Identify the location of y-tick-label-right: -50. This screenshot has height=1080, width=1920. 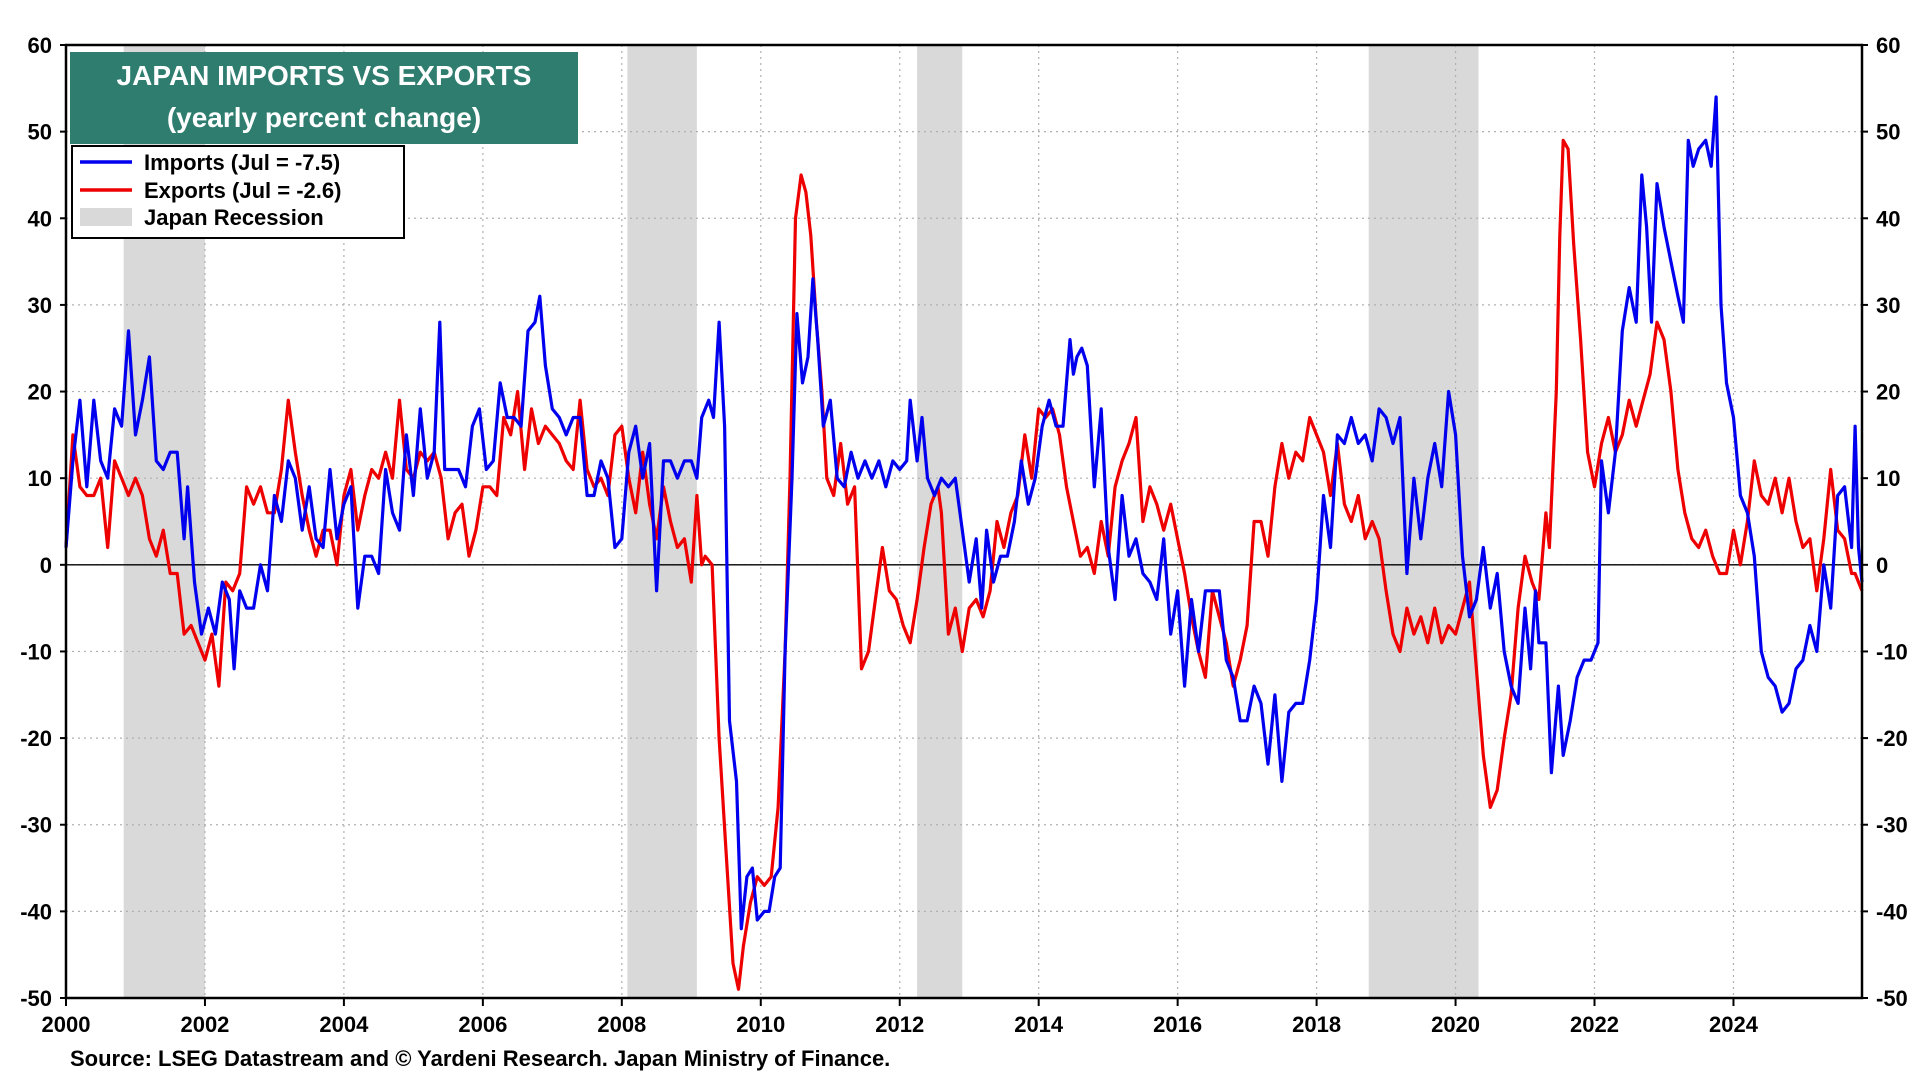
(1892, 998).